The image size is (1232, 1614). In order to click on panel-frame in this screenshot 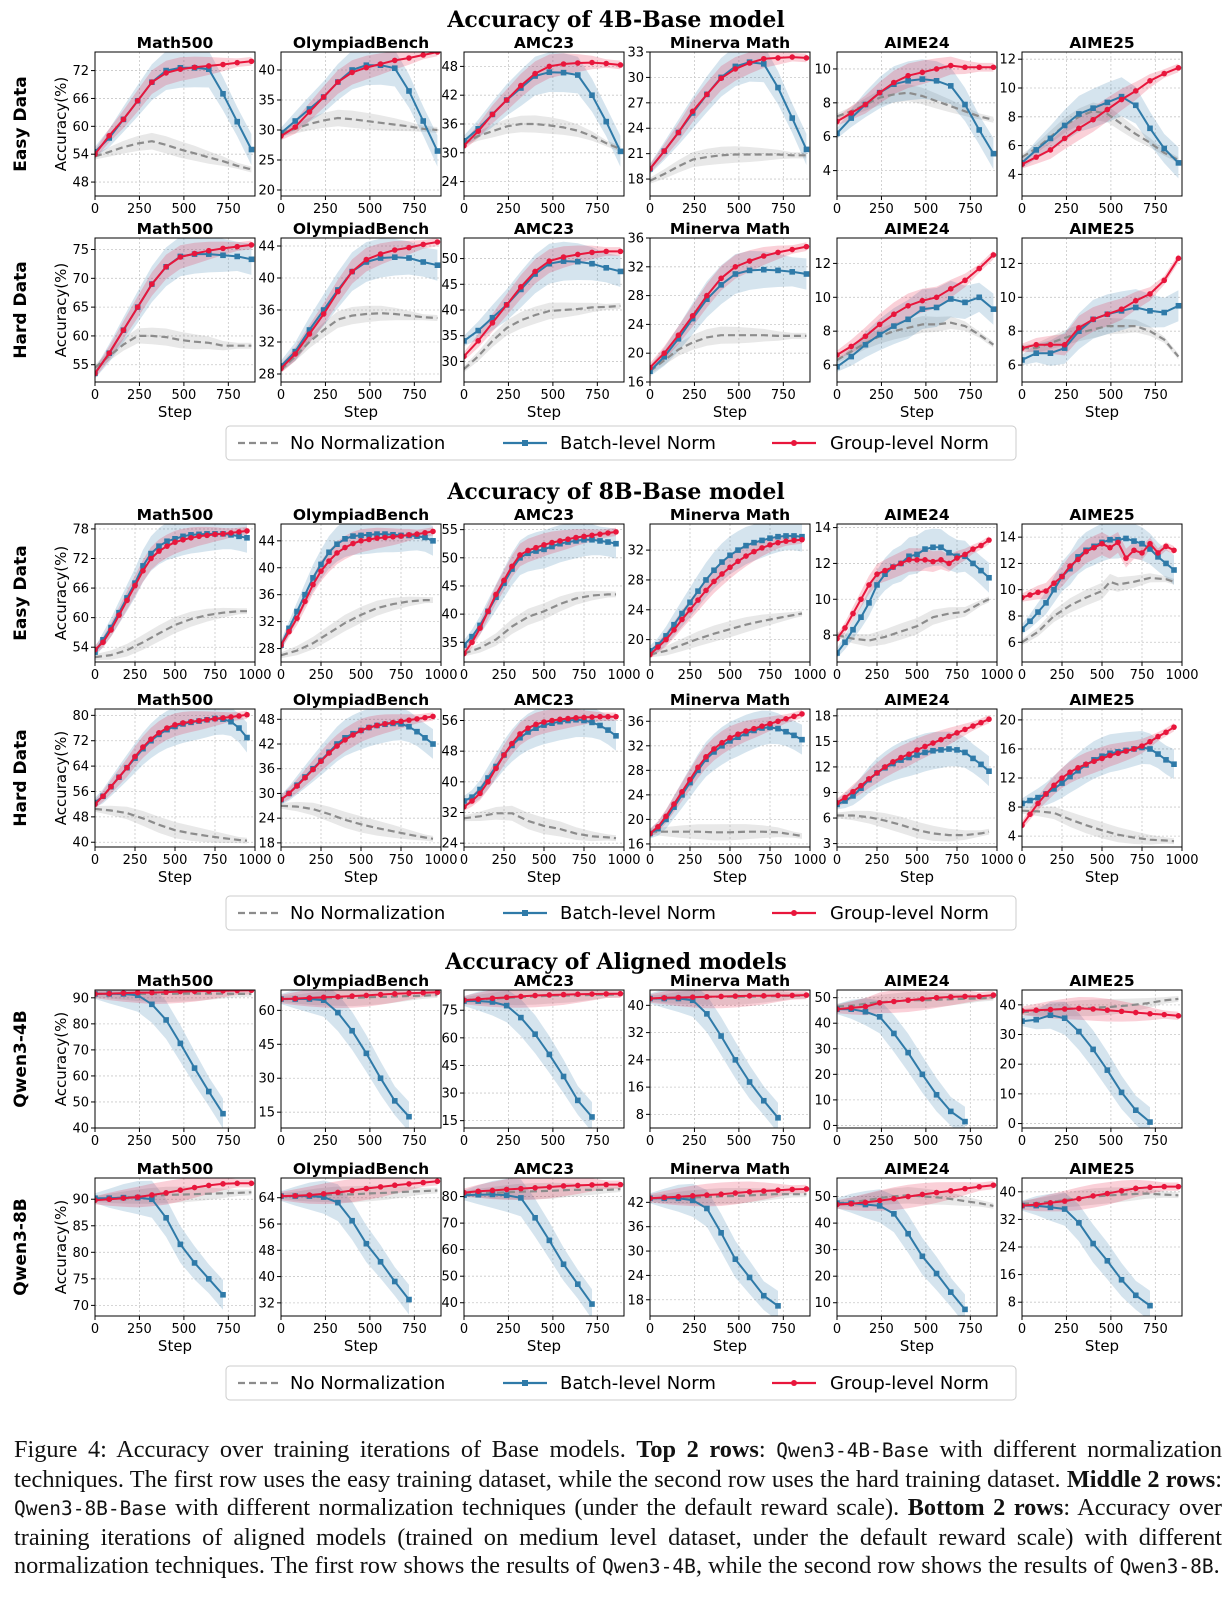, I will do `click(361, 1247)`.